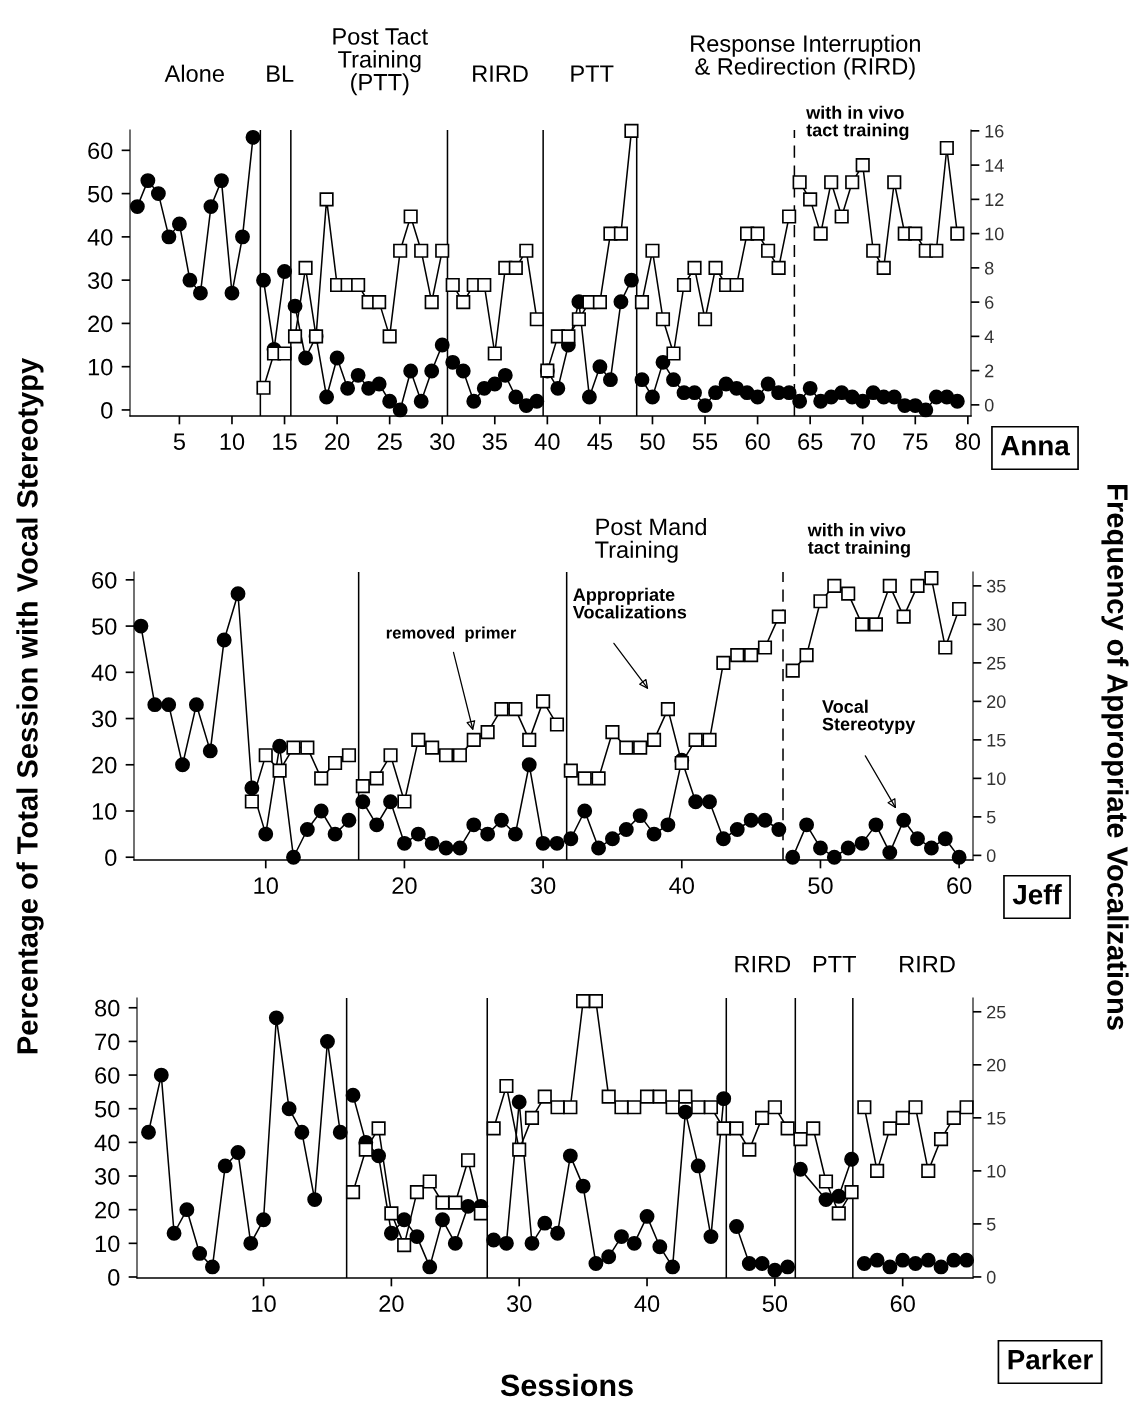  I want to click on text: with in vivo tact training, so click(858, 540).